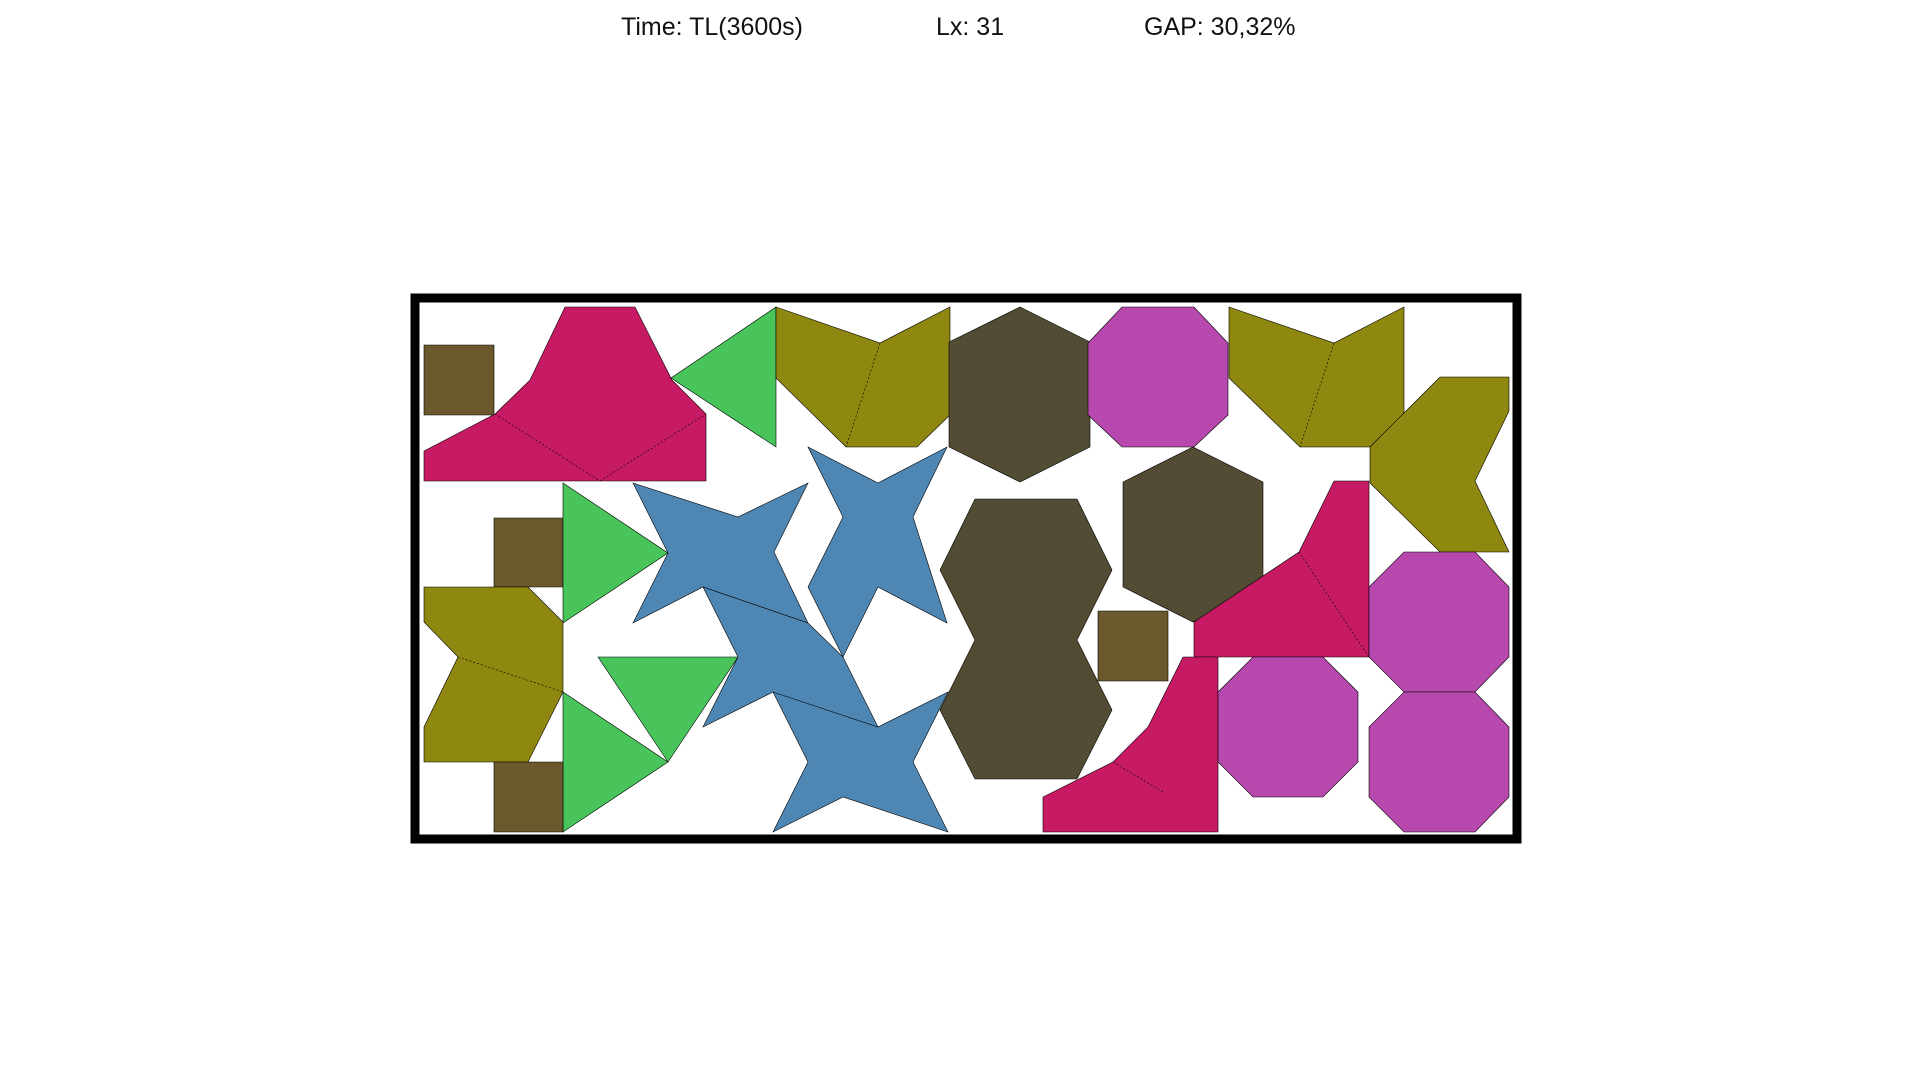 The width and height of the screenshot is (1920, 1080). What do you see at coordinates (712, 27) in the screenshot?
I see `time-limit-label: Time: TL(3600s)` at bounding box center [712, 27].